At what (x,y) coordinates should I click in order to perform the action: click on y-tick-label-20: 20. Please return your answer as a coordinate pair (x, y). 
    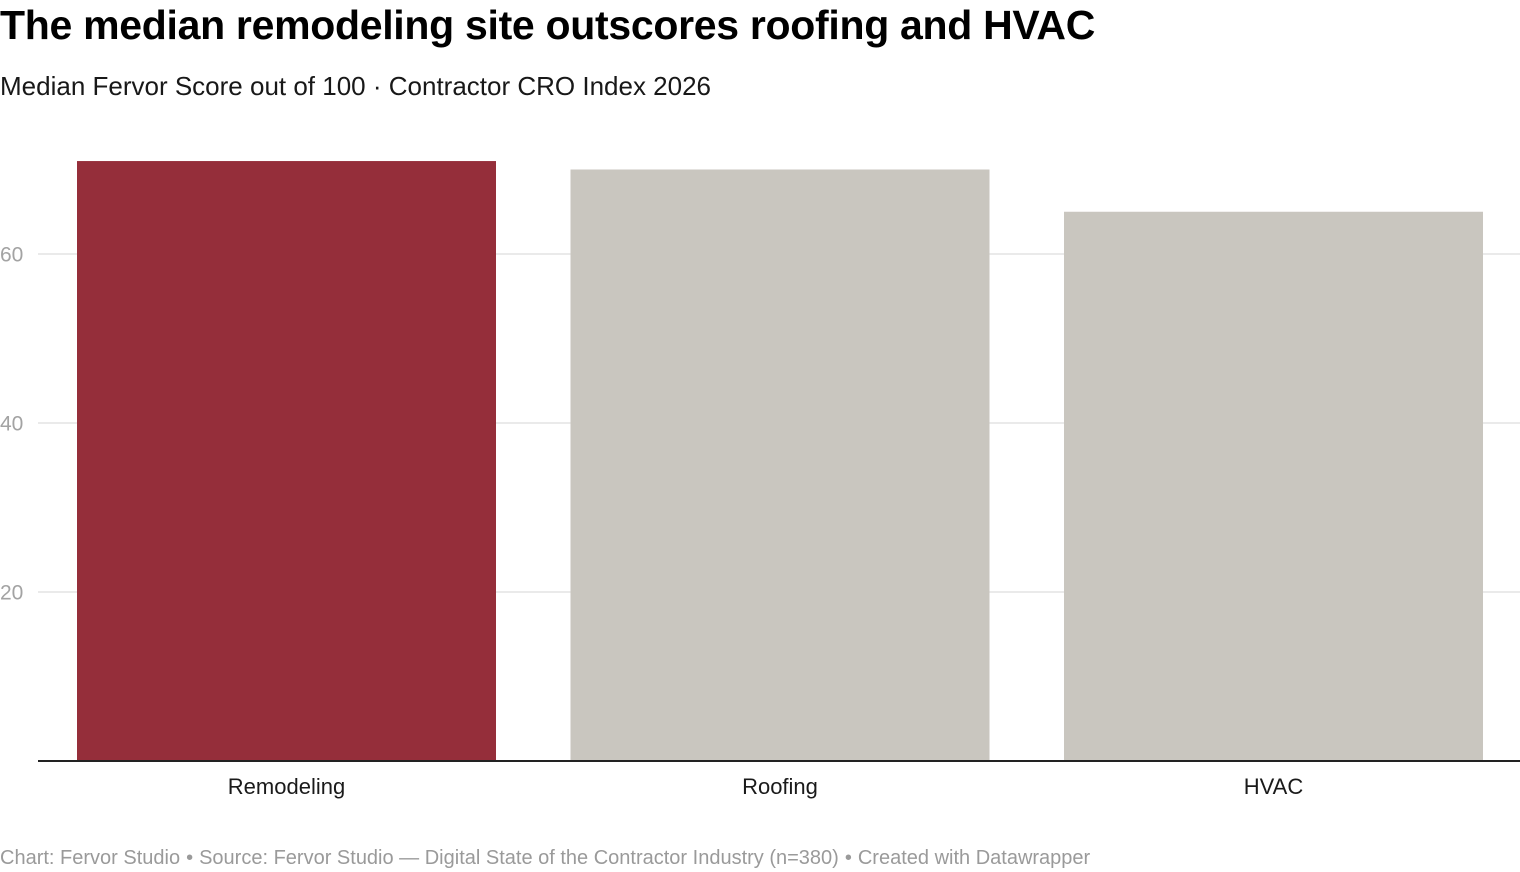
    Looking at the image, I should click on (11, 593).